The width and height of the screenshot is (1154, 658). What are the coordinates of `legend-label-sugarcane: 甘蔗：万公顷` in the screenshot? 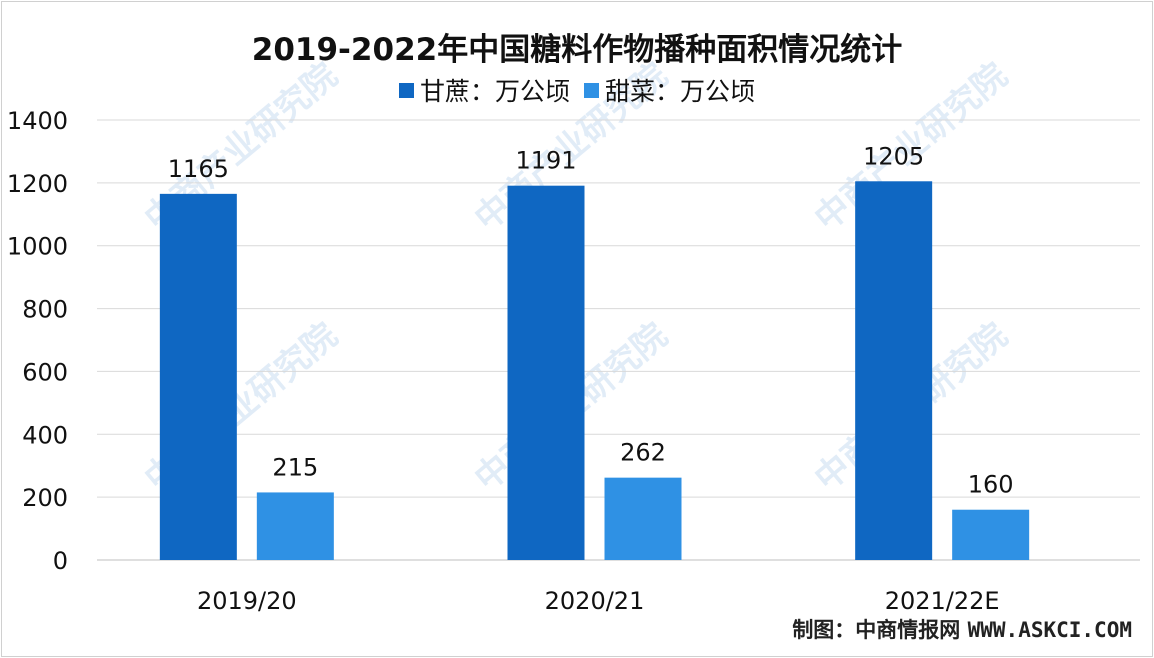 It's located at (494, 91).